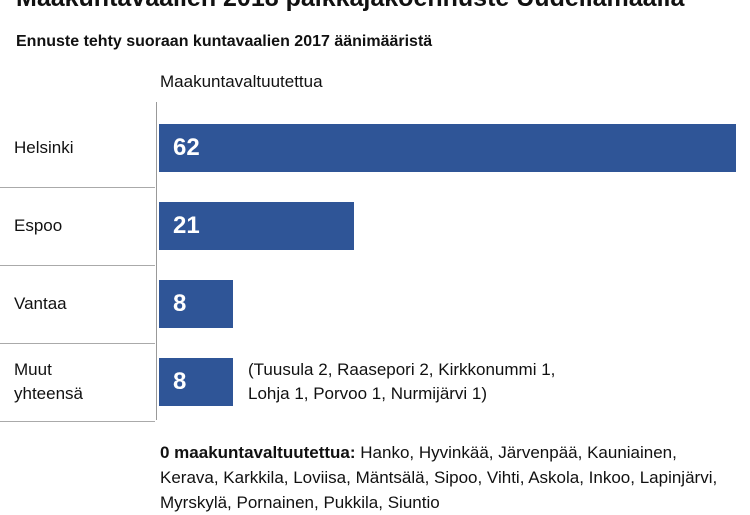 The height and width of the screenshot is (515, 750). What do you see at coordinates (48, 381) in the screenshot?
I see `category-label: Muut yhteensä` at bounding box center [48, 381].